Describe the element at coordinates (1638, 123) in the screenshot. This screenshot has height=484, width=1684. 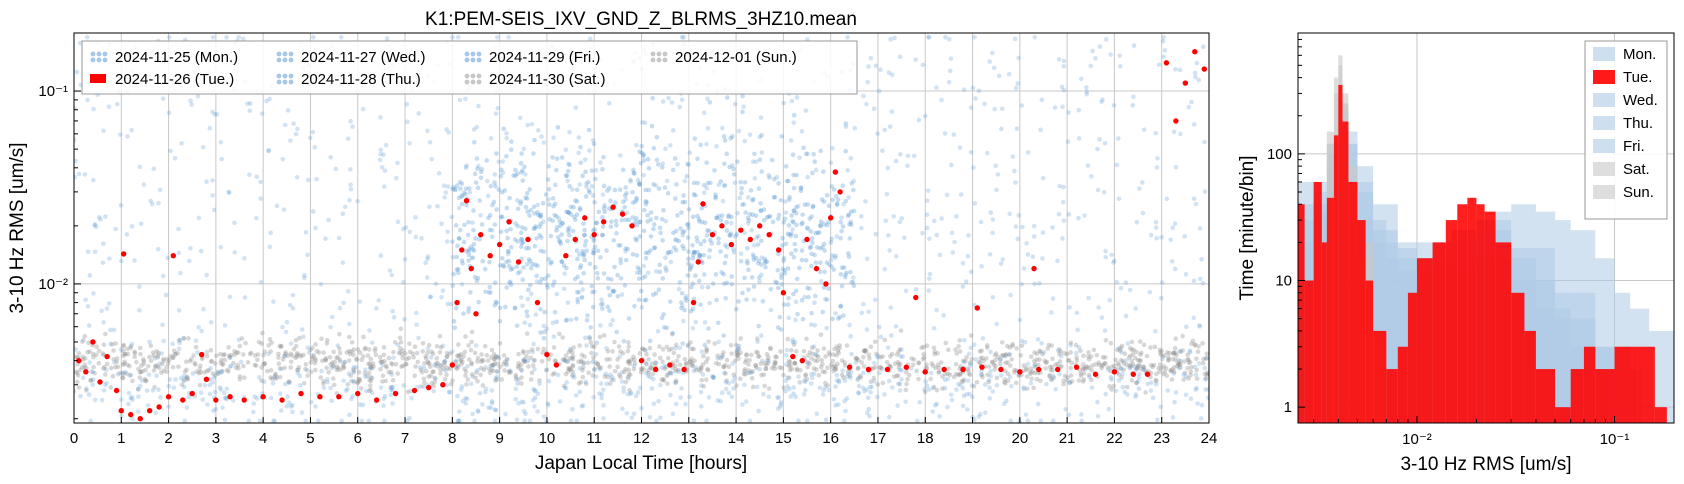
I see `histogram-legend-label: Thu.` at that location.